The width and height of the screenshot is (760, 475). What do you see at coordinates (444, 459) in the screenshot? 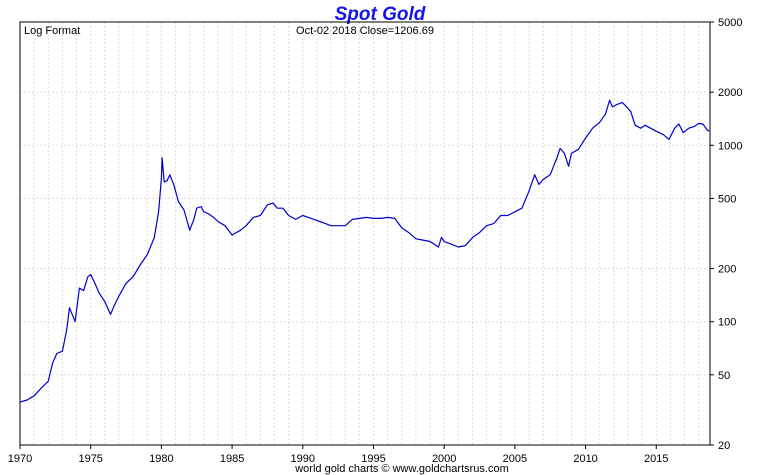
I see `x-tick-label: 2000` at bounding box center [444, 459].